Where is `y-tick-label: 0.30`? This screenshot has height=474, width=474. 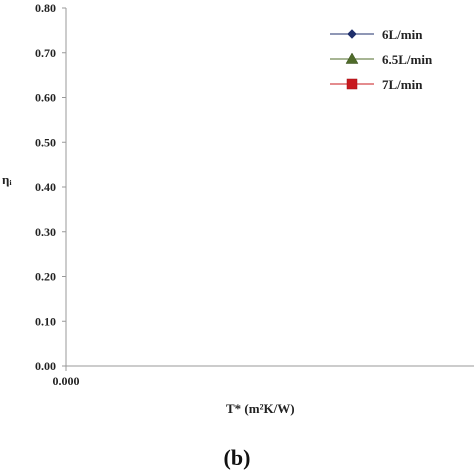
y-tick-label: 0.30 is located at coordinates (45, 232).